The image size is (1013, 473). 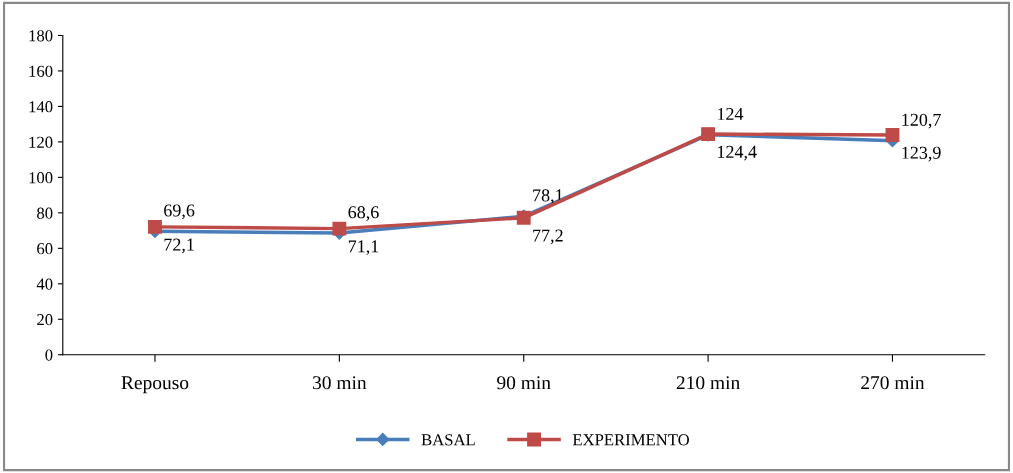 What do you see at coordinates (45, 213) in the screenshot?
I see `y-tick-label: 80` at bounding box center [45, 213].